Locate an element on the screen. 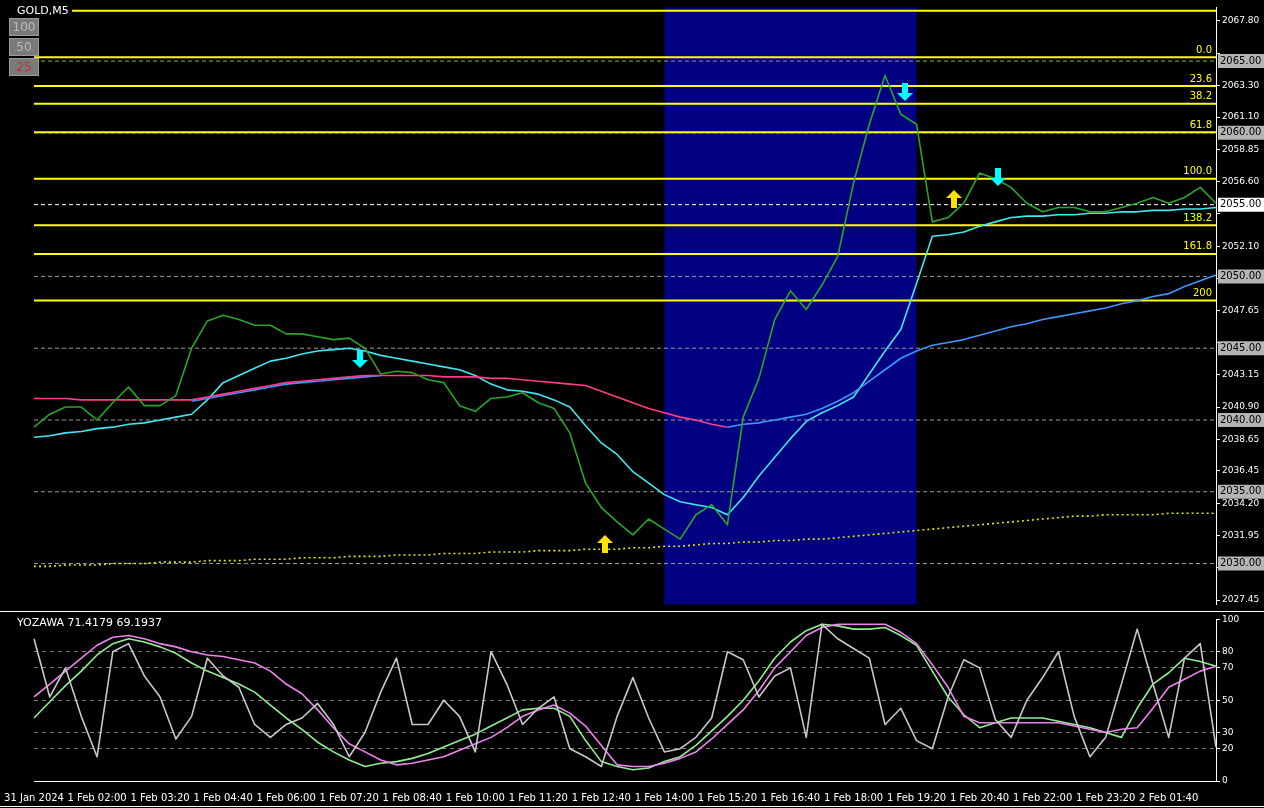 Image resolution: width=1264 pixels, height=808 pixels. annotation: 23.6 is located at coordinates (1200, 78).